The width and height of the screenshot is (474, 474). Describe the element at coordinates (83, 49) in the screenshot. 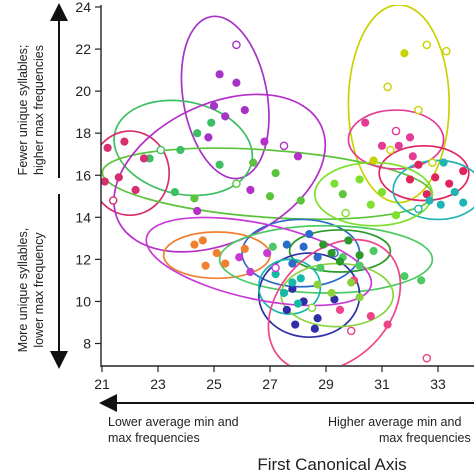

I see `y-tick-label-22: 22` at that location.